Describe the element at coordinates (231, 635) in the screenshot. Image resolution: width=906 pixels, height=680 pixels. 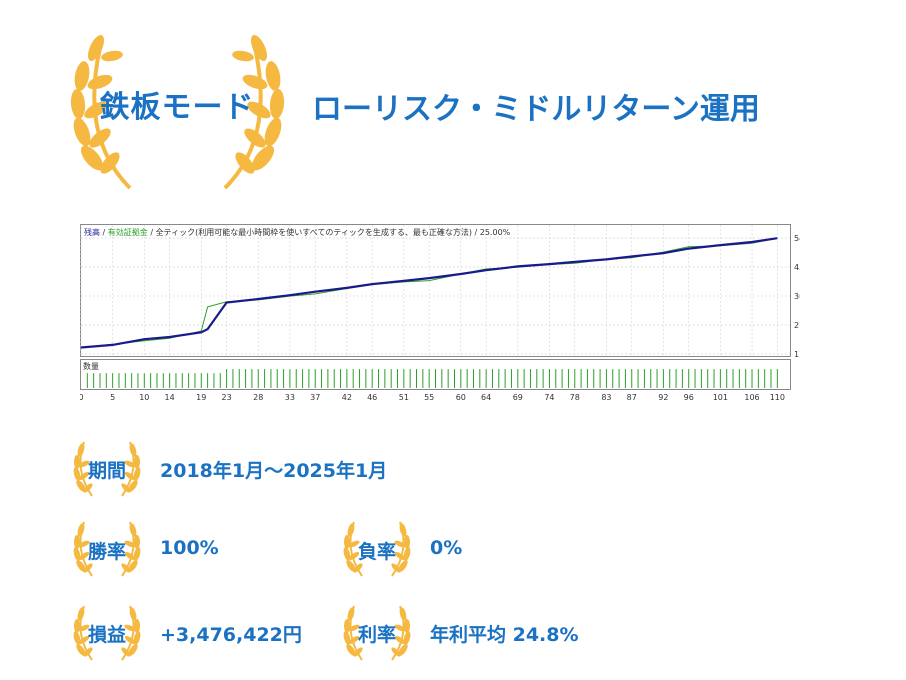
I see `profit-value: +3,476,422円` at that location.